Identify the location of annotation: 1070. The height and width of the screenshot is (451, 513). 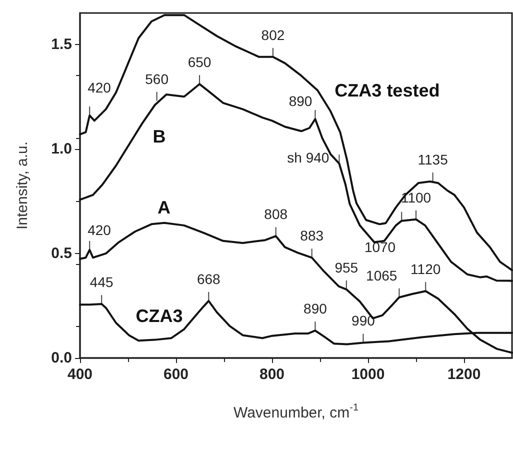
(380, 246).